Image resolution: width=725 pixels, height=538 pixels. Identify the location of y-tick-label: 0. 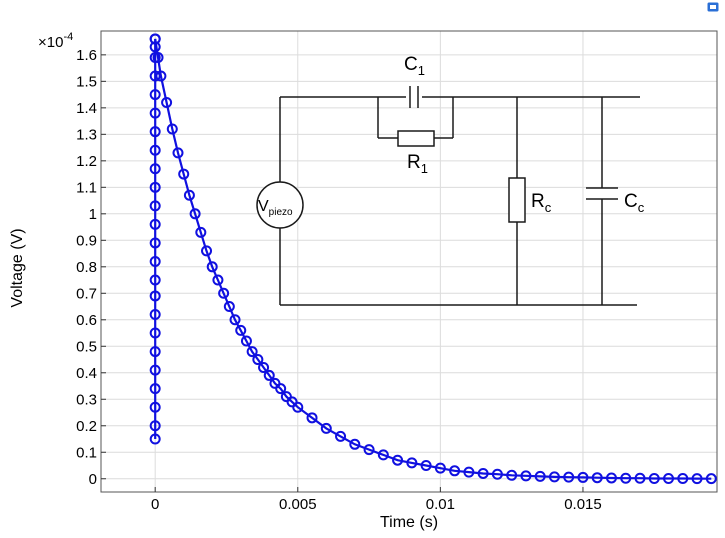
(93, 479).